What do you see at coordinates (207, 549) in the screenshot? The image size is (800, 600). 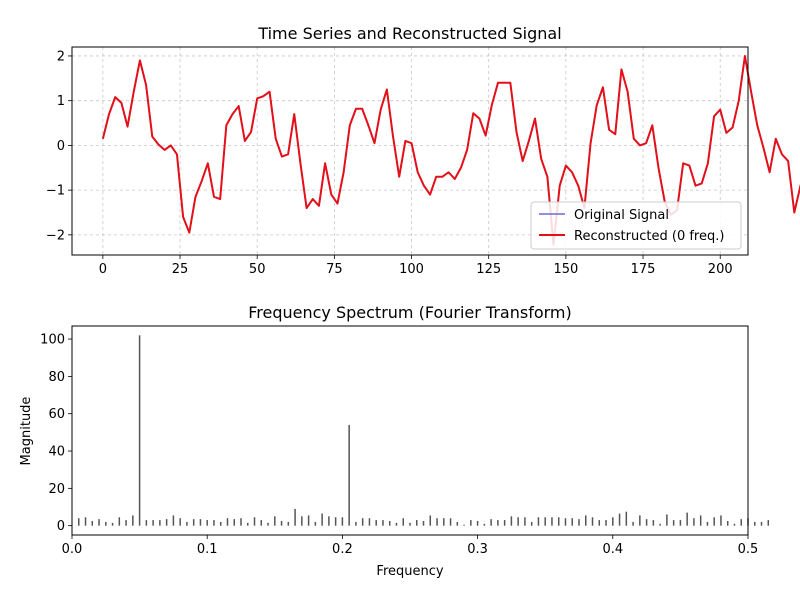 I see `spectrum-x-tick-label: 0.1` at bounding box center [207, 549].